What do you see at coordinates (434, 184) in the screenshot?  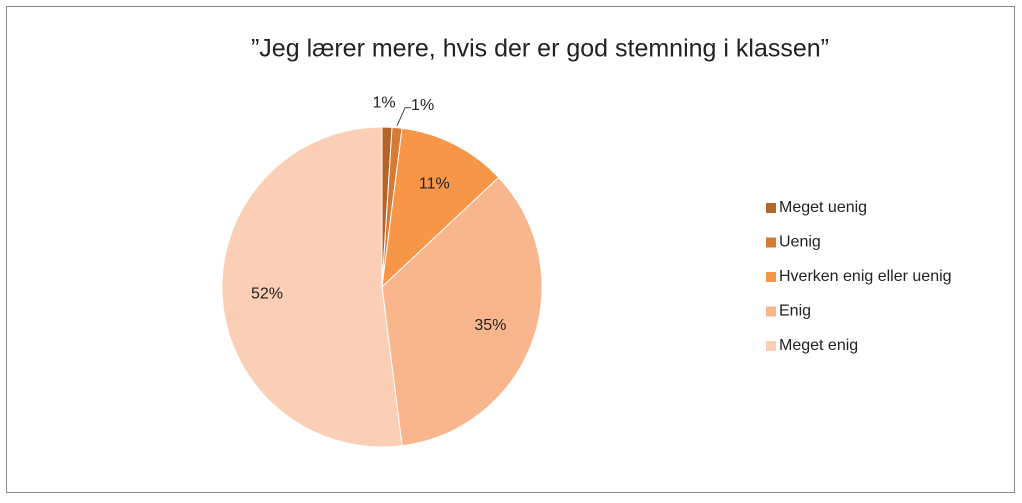 I see `data-label: 11%` at bounding box center [434, 184].